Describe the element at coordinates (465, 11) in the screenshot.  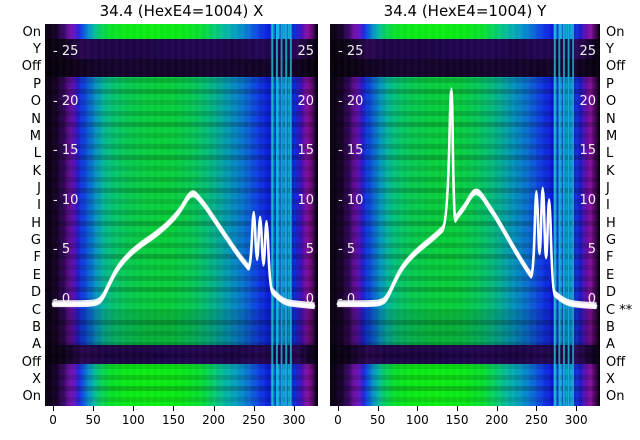
I see `panel-title-right: 34.4 (HexE4=1004) Y` at that location.